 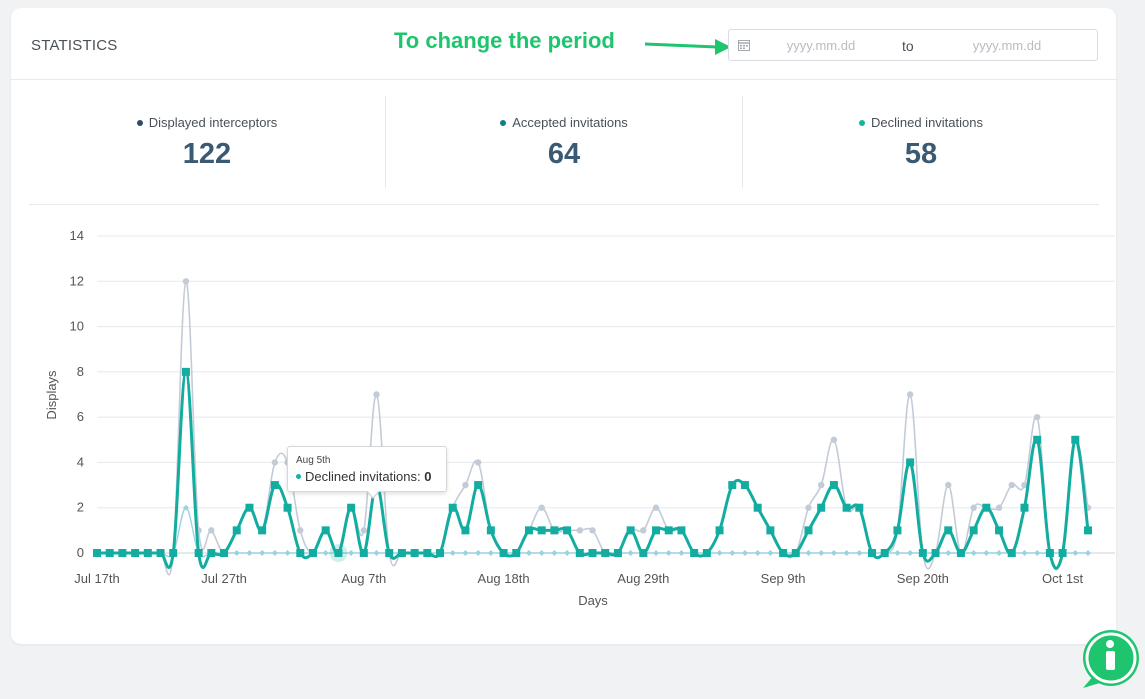 I want to click on hover-marker, so click(x=338, y=553).